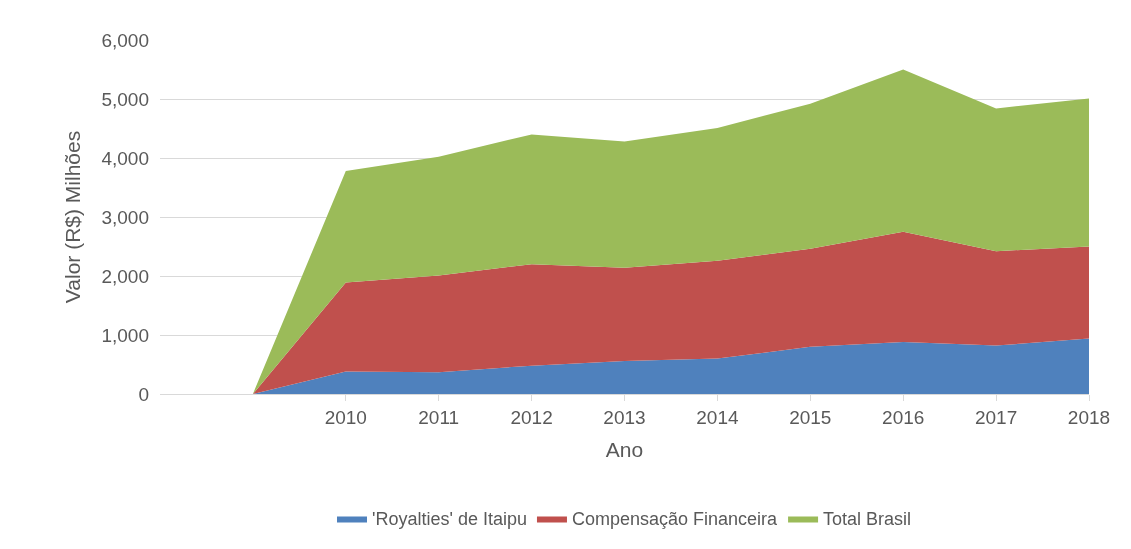 Image resolution: width=1131 pixels, height=549 pixels. Describe the element at coordinates (531, 417) in the screenshot. I see `x-tick-label: 2012` at that location.